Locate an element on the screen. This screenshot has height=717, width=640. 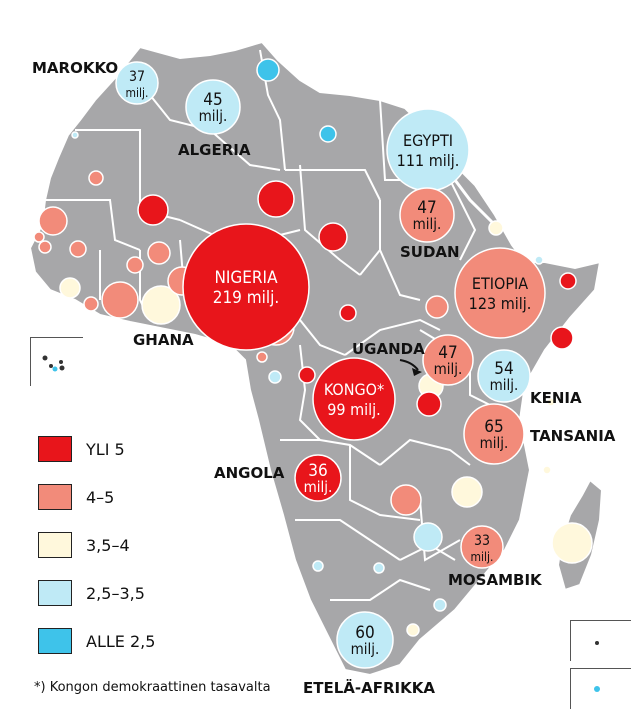
uganda-arrow is located at coordinates (410, 367).